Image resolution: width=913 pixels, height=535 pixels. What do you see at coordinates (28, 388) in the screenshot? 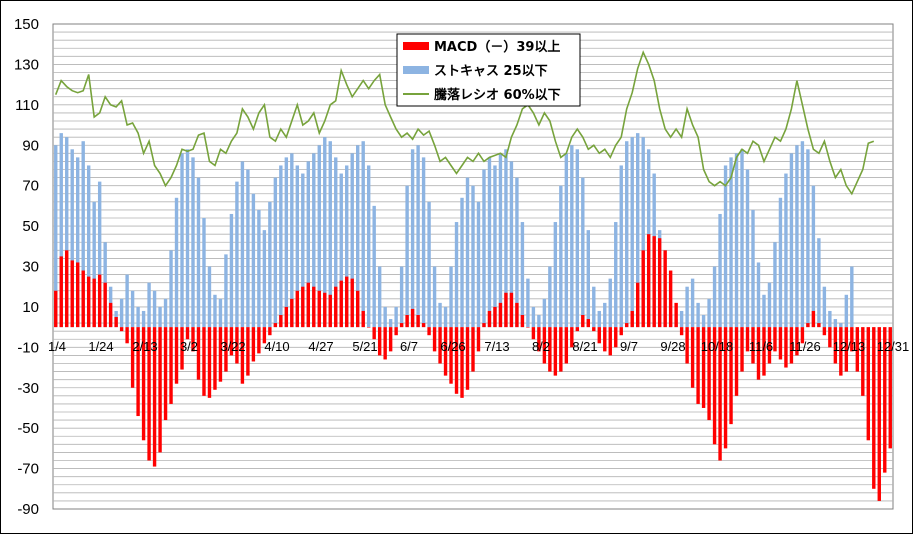
I see `y-tick-label: -30` at bounding box center [28, 388].